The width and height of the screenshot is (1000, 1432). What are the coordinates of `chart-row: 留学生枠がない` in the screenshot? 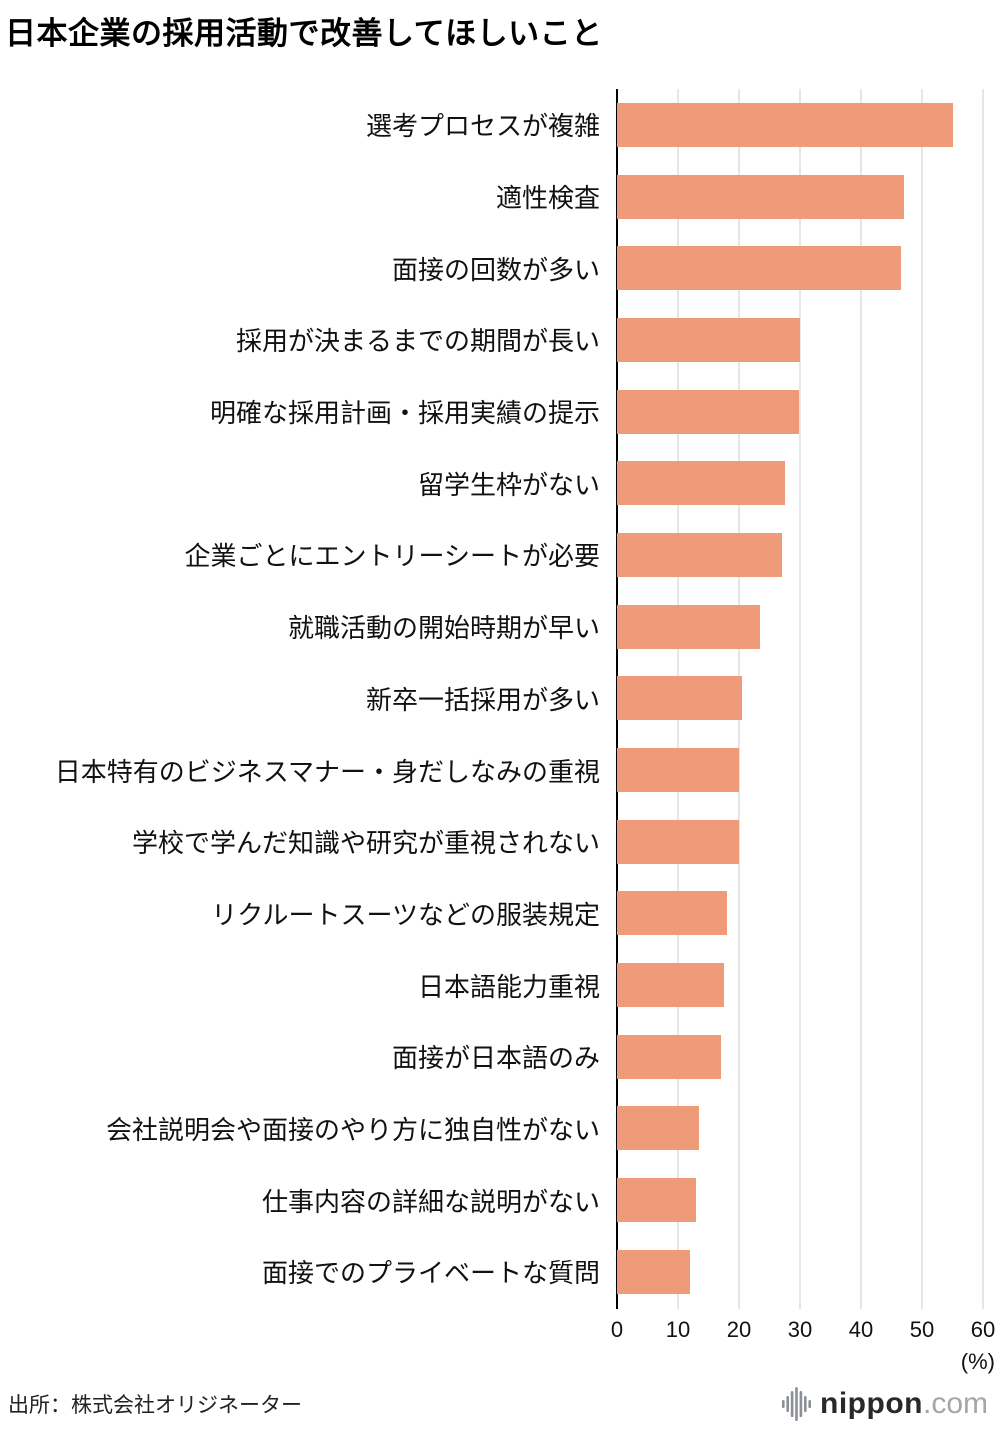 It's located at (491, 483).